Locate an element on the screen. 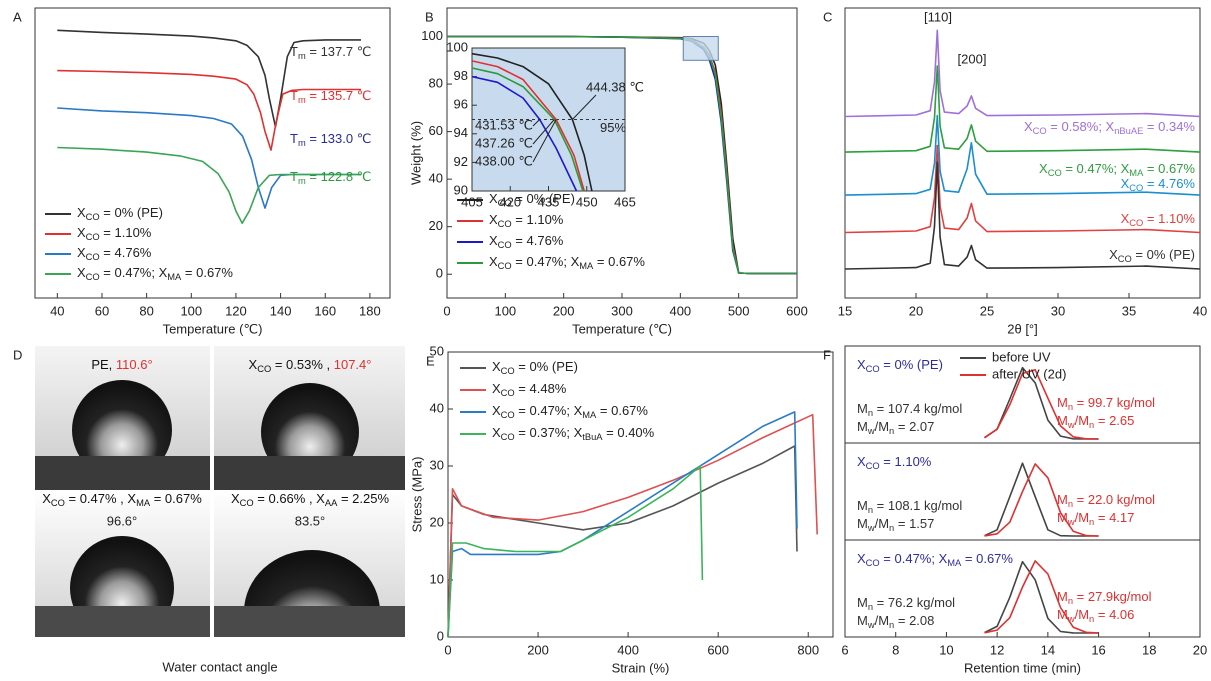  x-tick-label: 12 is located at coordinates (997, 649).